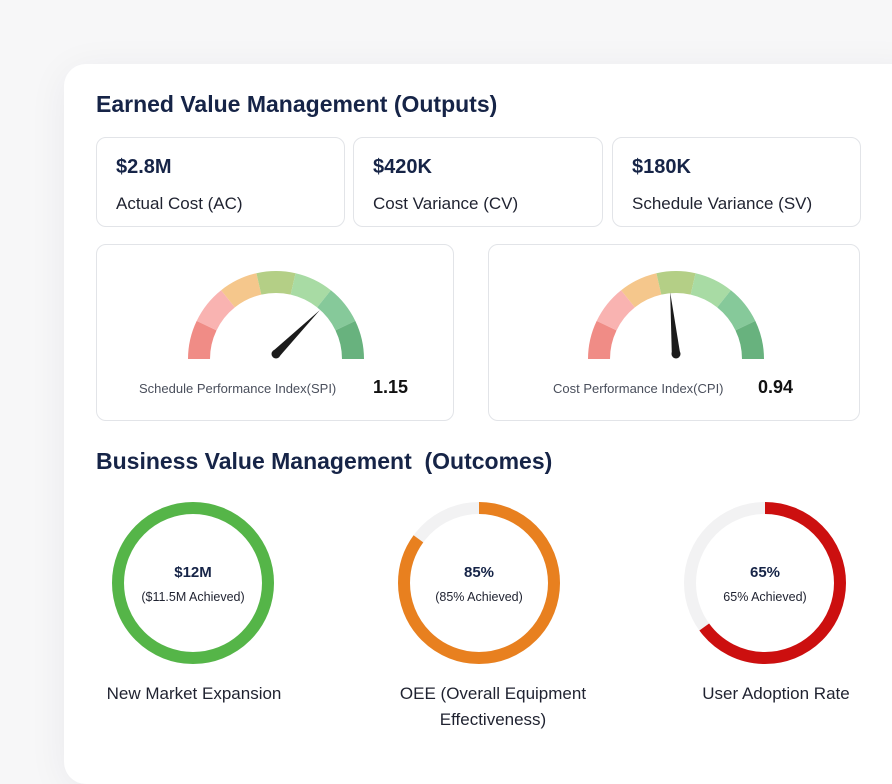  I want to click on stat-label: Cost Variance (CV), so click(446, 203).